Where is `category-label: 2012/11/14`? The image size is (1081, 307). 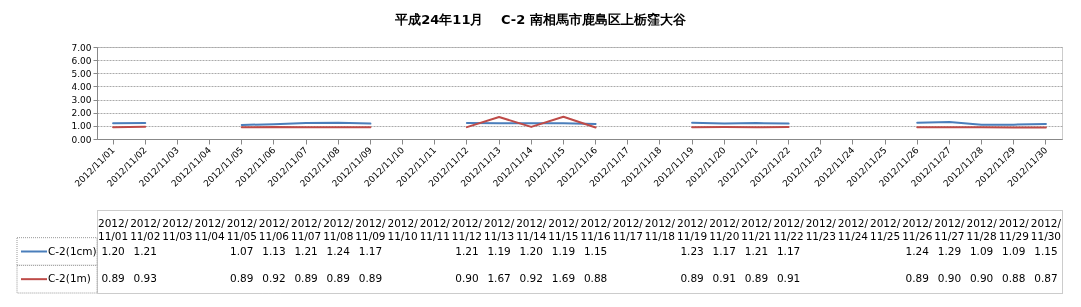 category-label: 2012/11/14 is located at coordinates (531, 229).